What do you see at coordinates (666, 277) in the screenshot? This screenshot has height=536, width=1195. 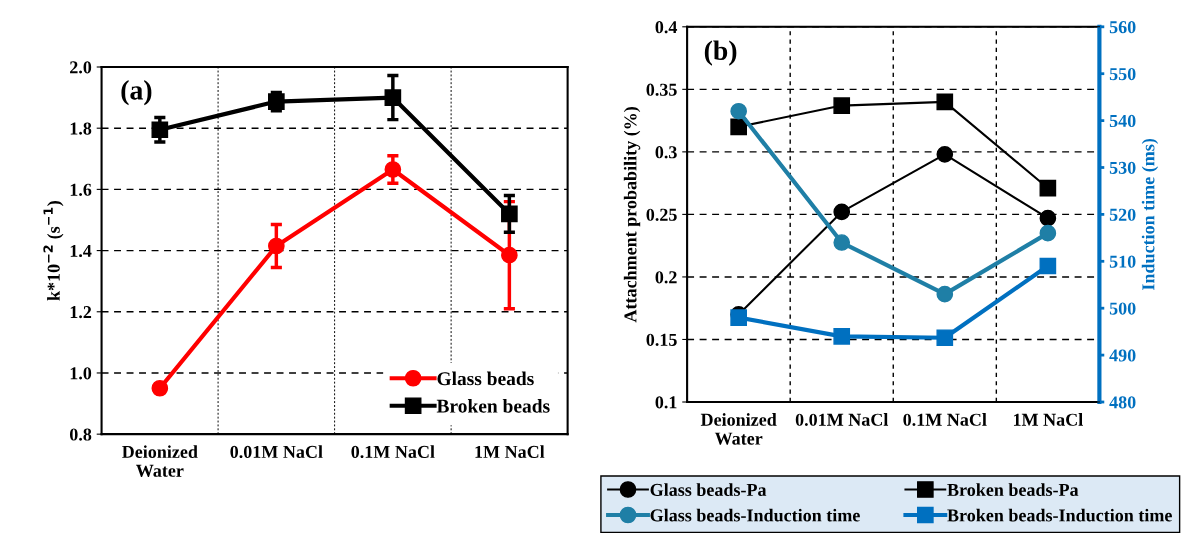 I see `y-tick-label: 0.2` at bounding box center [666, 277].